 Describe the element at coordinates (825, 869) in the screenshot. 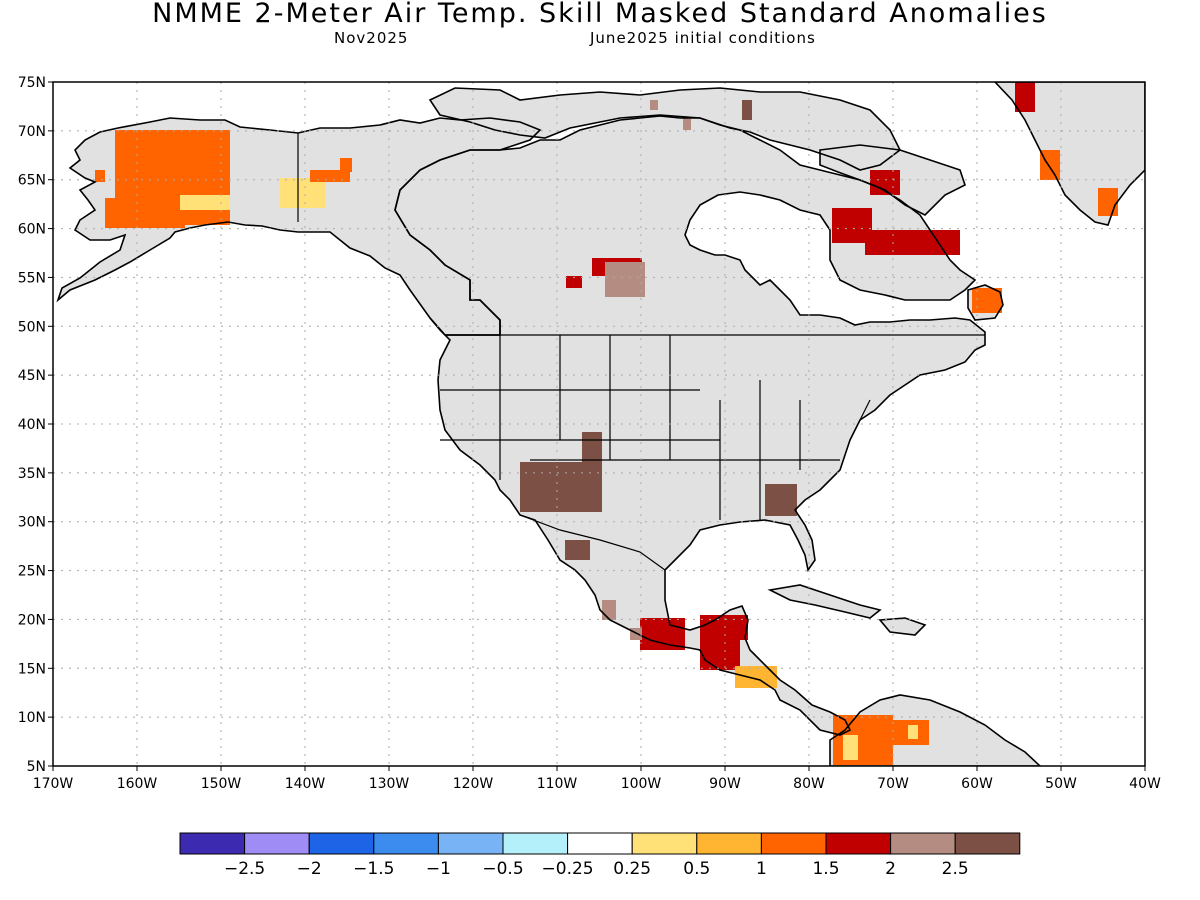

I see `colorbar-label: 1.5` at that location.